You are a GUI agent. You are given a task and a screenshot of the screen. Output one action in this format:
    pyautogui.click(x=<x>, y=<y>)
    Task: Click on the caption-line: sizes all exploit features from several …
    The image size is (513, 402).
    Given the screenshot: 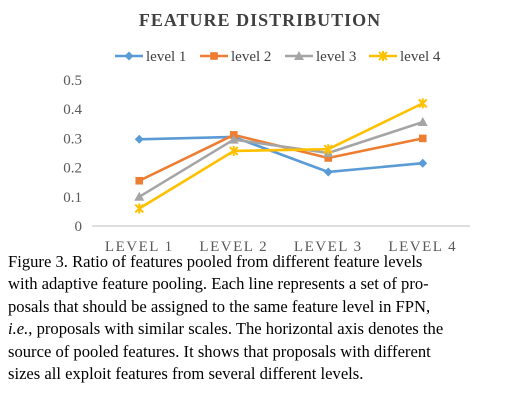 What is the action you would take?
    pyautogui.click(x=258, y=374)
    